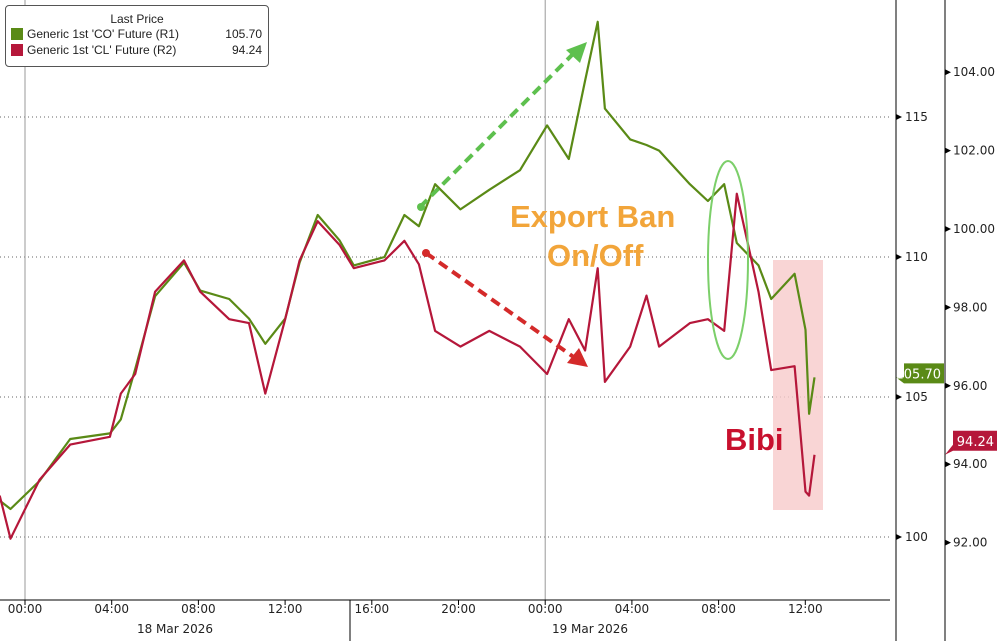  Describe the element at coordinates (595, 255) in the screenshot. I see `annotation-on-off: On/Off` at that location.